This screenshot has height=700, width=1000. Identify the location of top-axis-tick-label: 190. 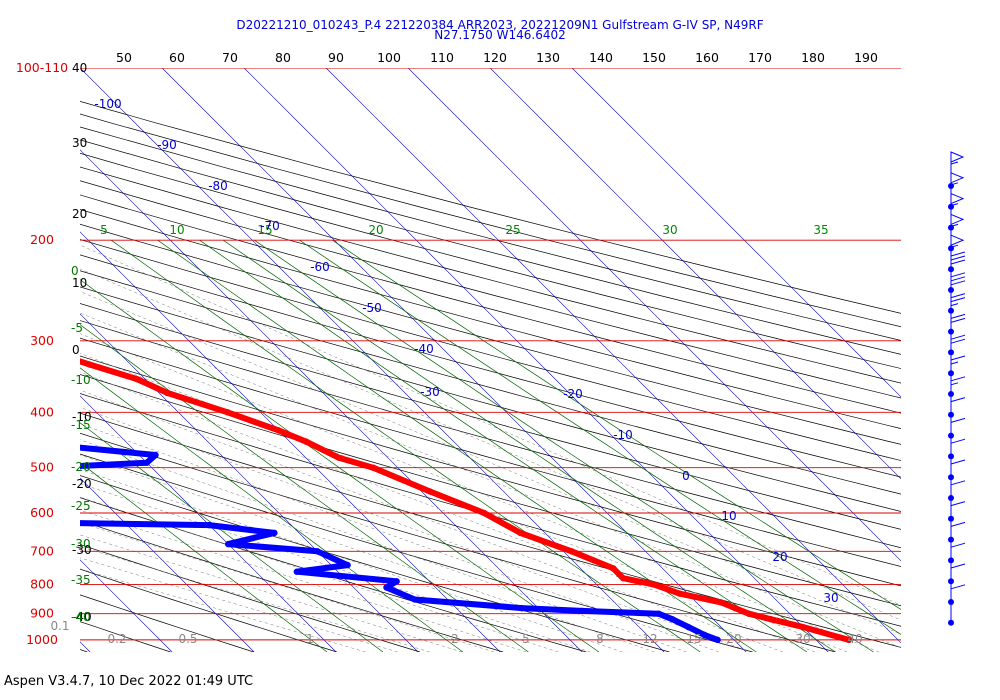
(866, 57).